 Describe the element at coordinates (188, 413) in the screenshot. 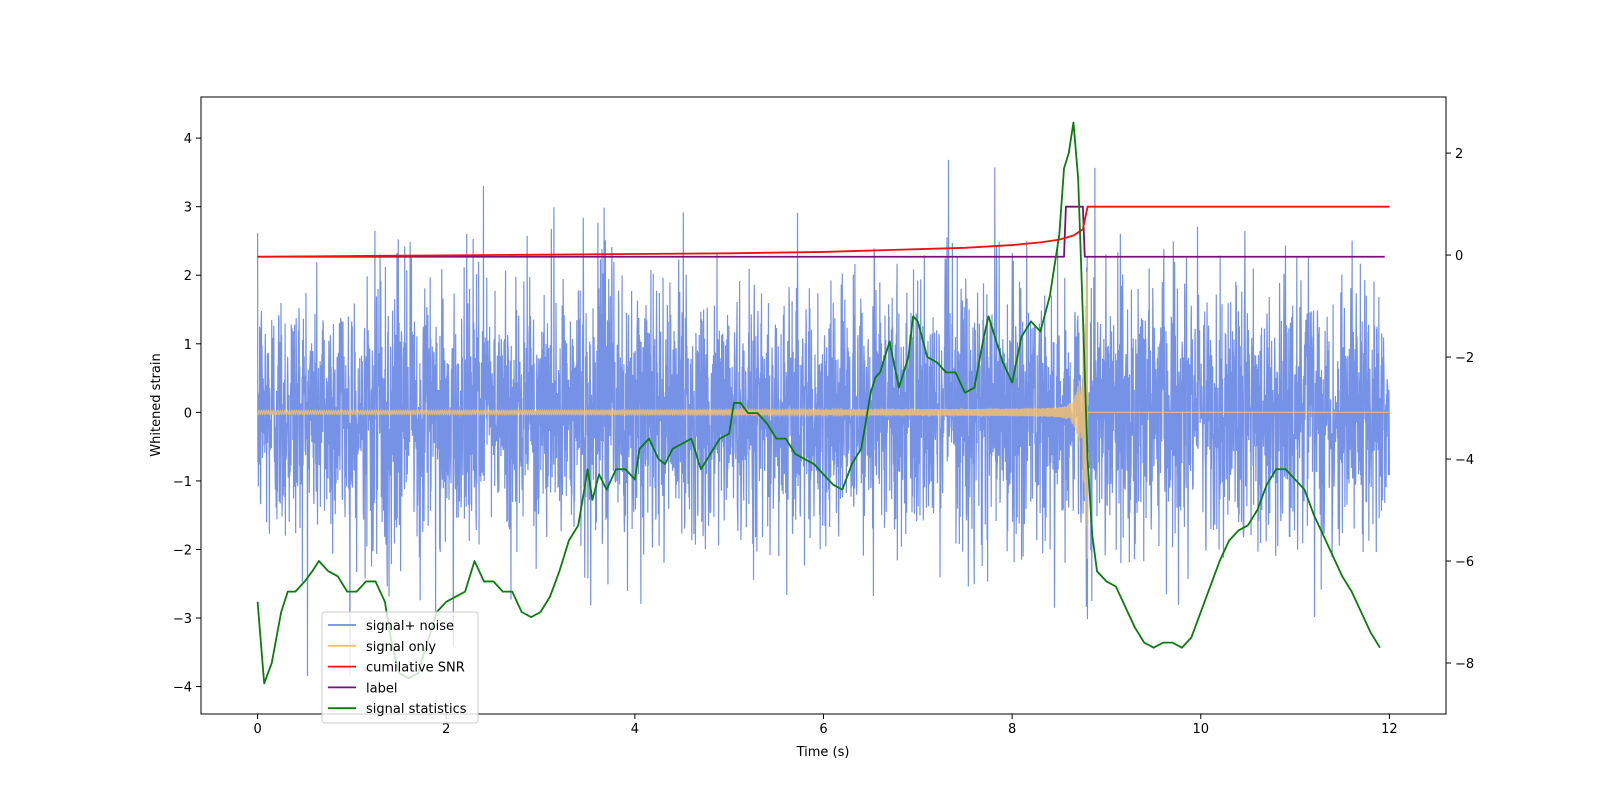

I see `y-left-tick-label: 0` at that location.